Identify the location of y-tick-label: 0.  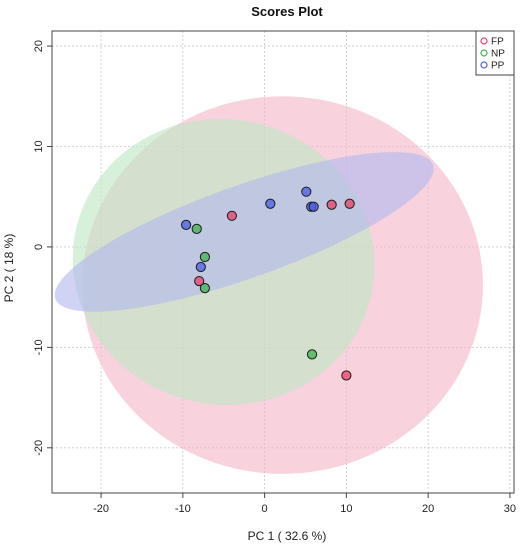
(39, 247).